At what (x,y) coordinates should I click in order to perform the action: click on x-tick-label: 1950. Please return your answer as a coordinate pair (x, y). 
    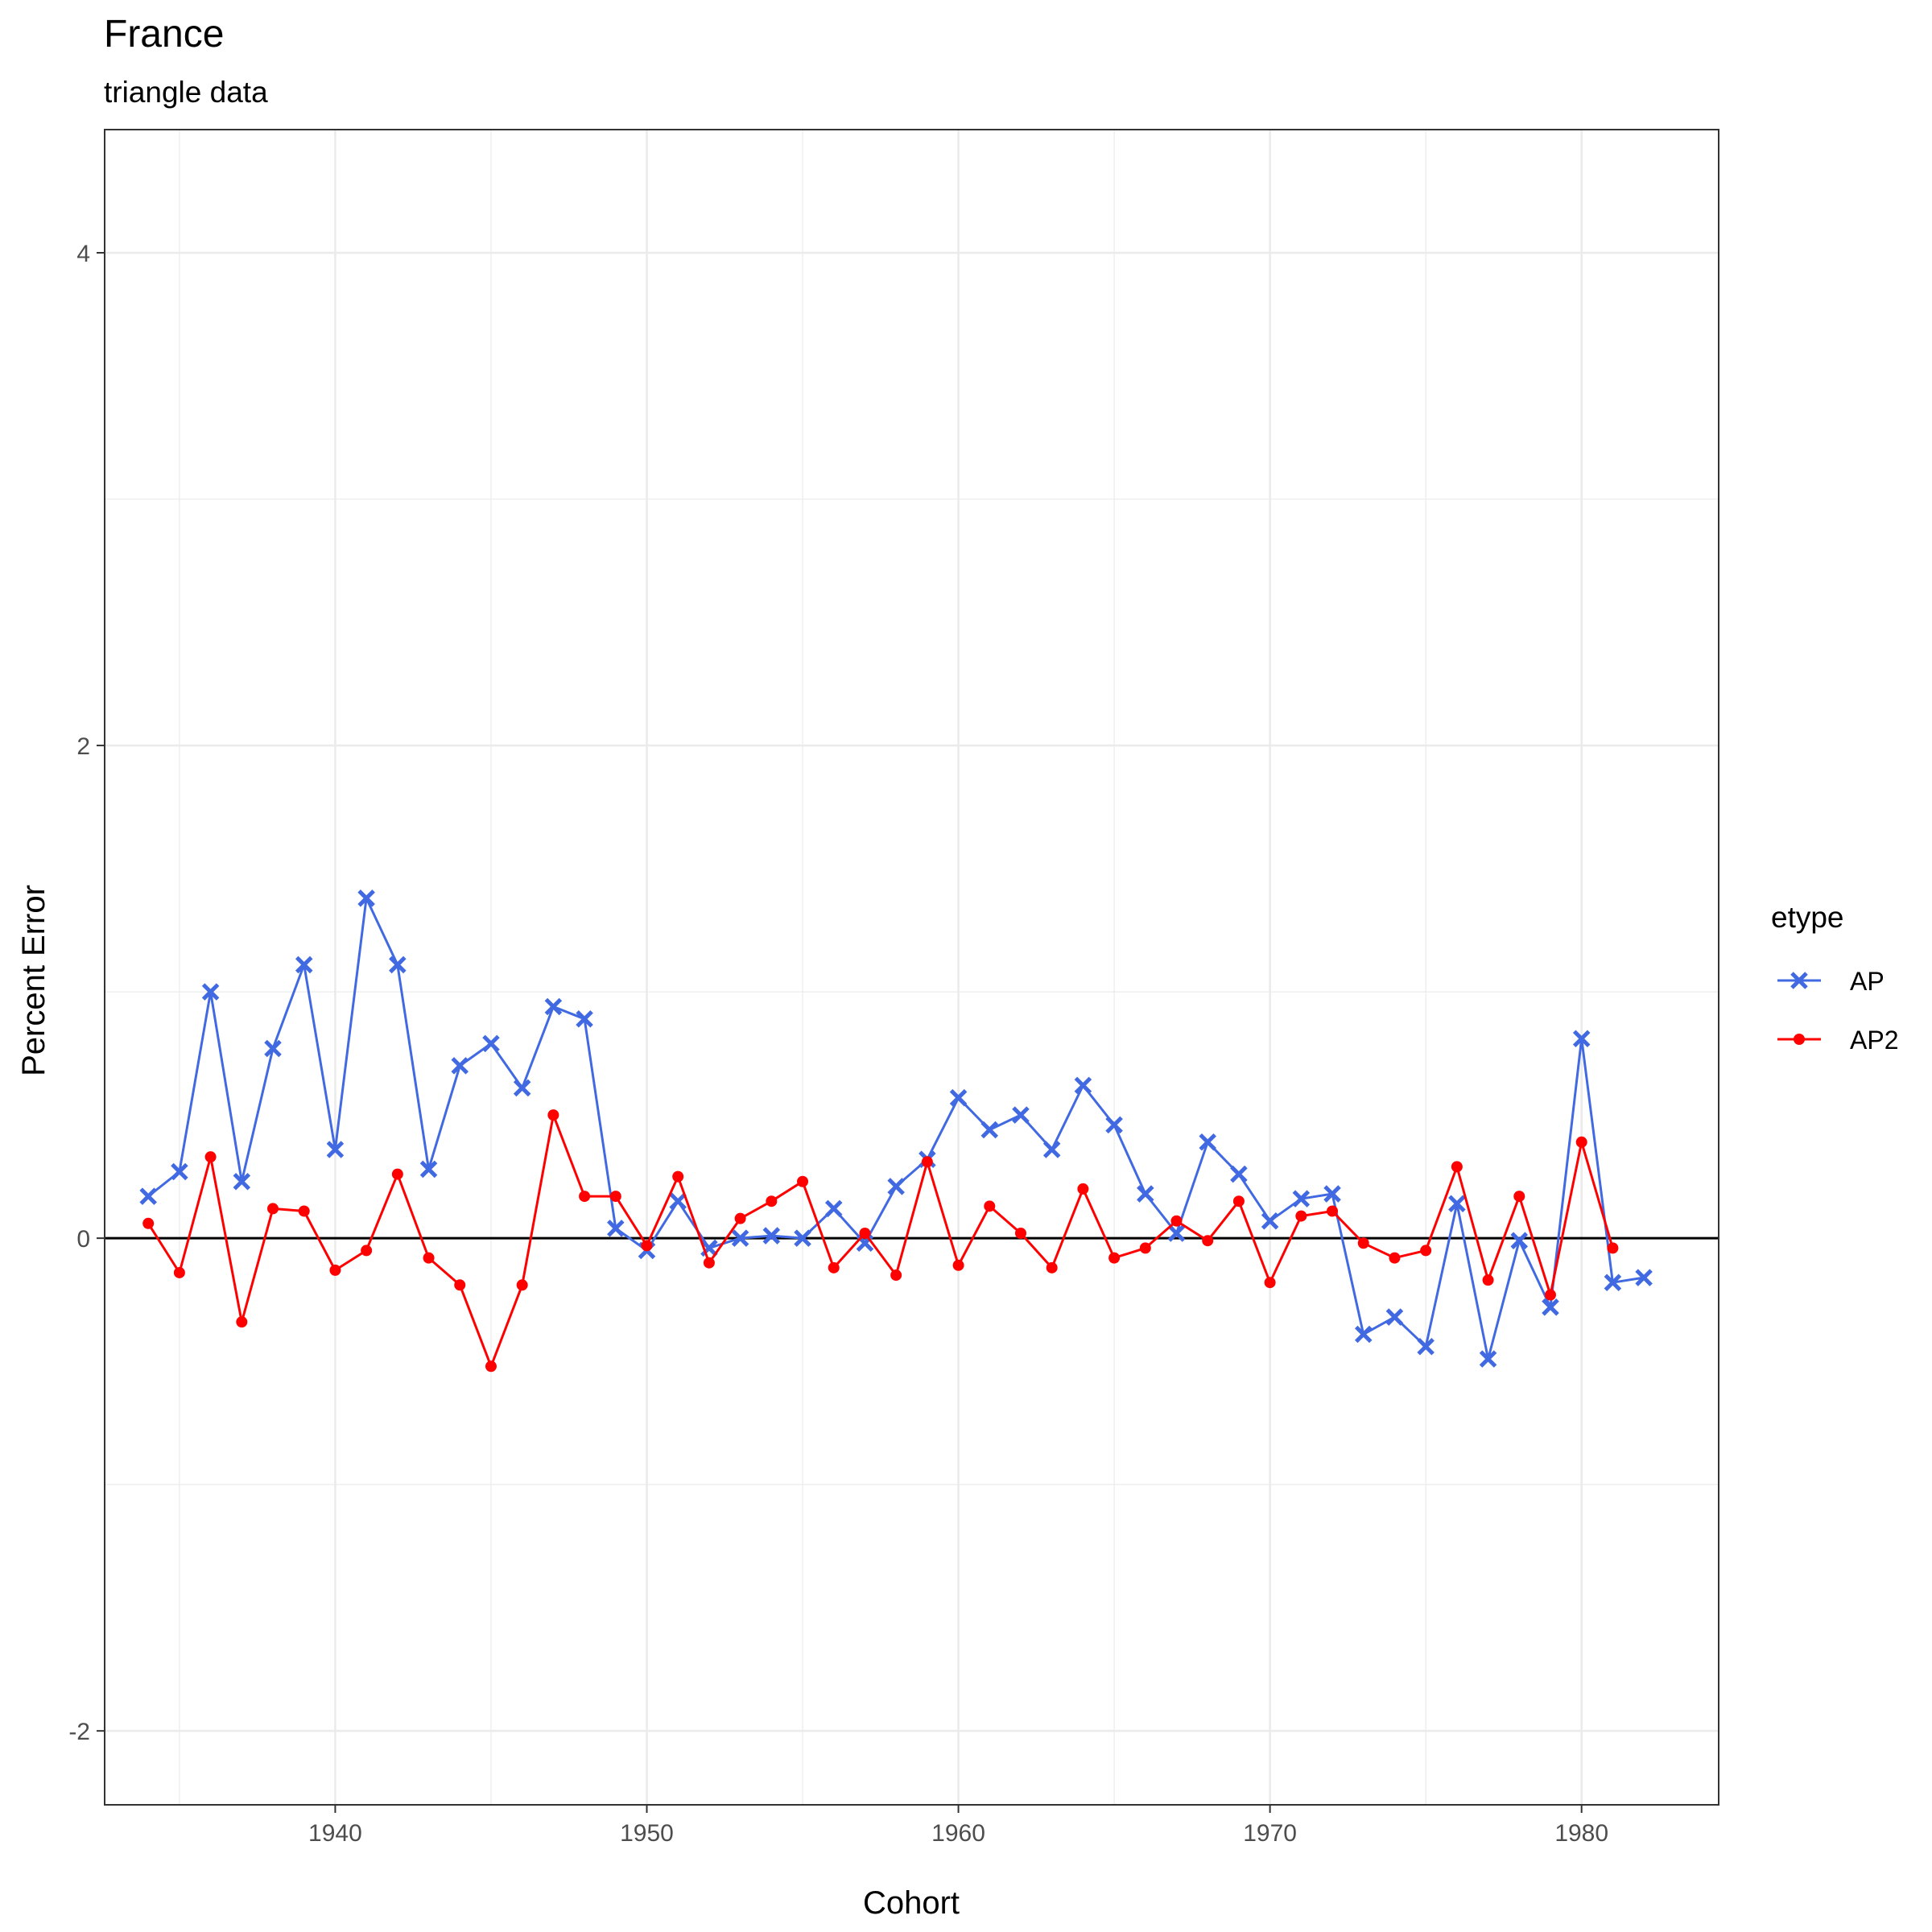
    Looking at the image, I should click on (647, 1833).